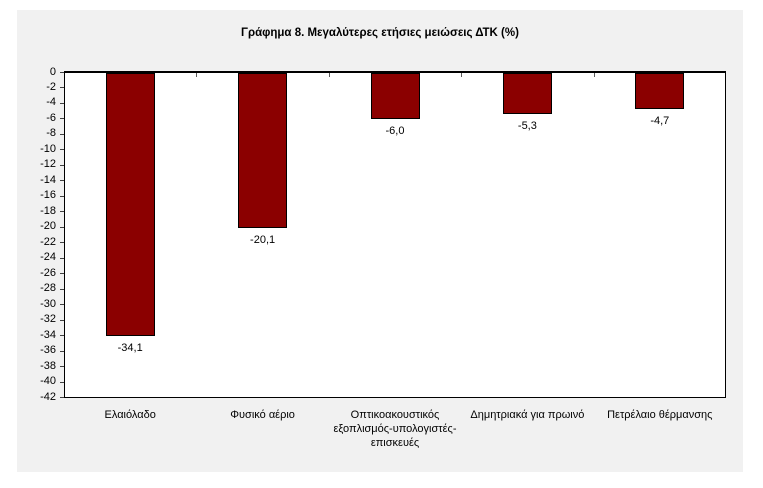 Image resolution: width=763 pixels, height=488 pixels. I want to click on y-axis-tick-label: -16, so click(48, 195).